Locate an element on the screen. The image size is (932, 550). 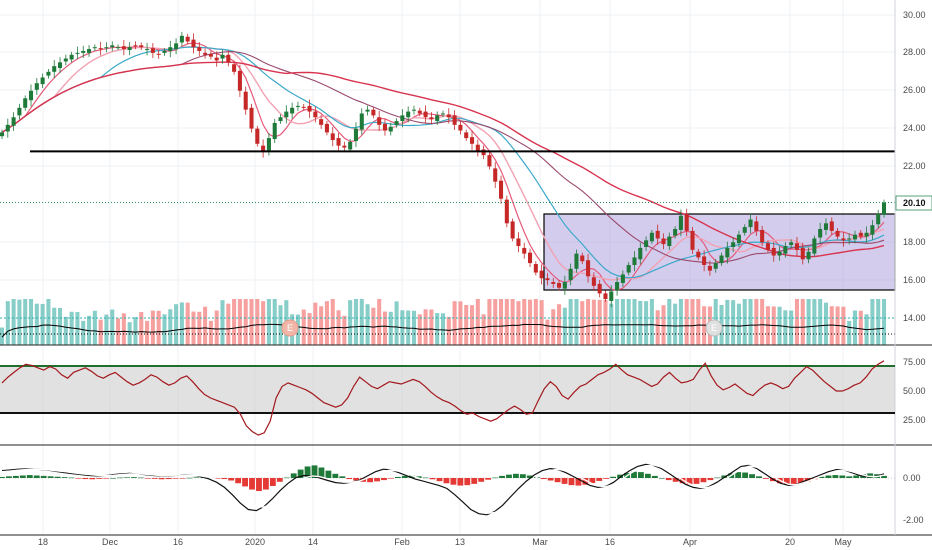
macd-axis: 0.00 -2.00 is located at coordinates (913, 499).